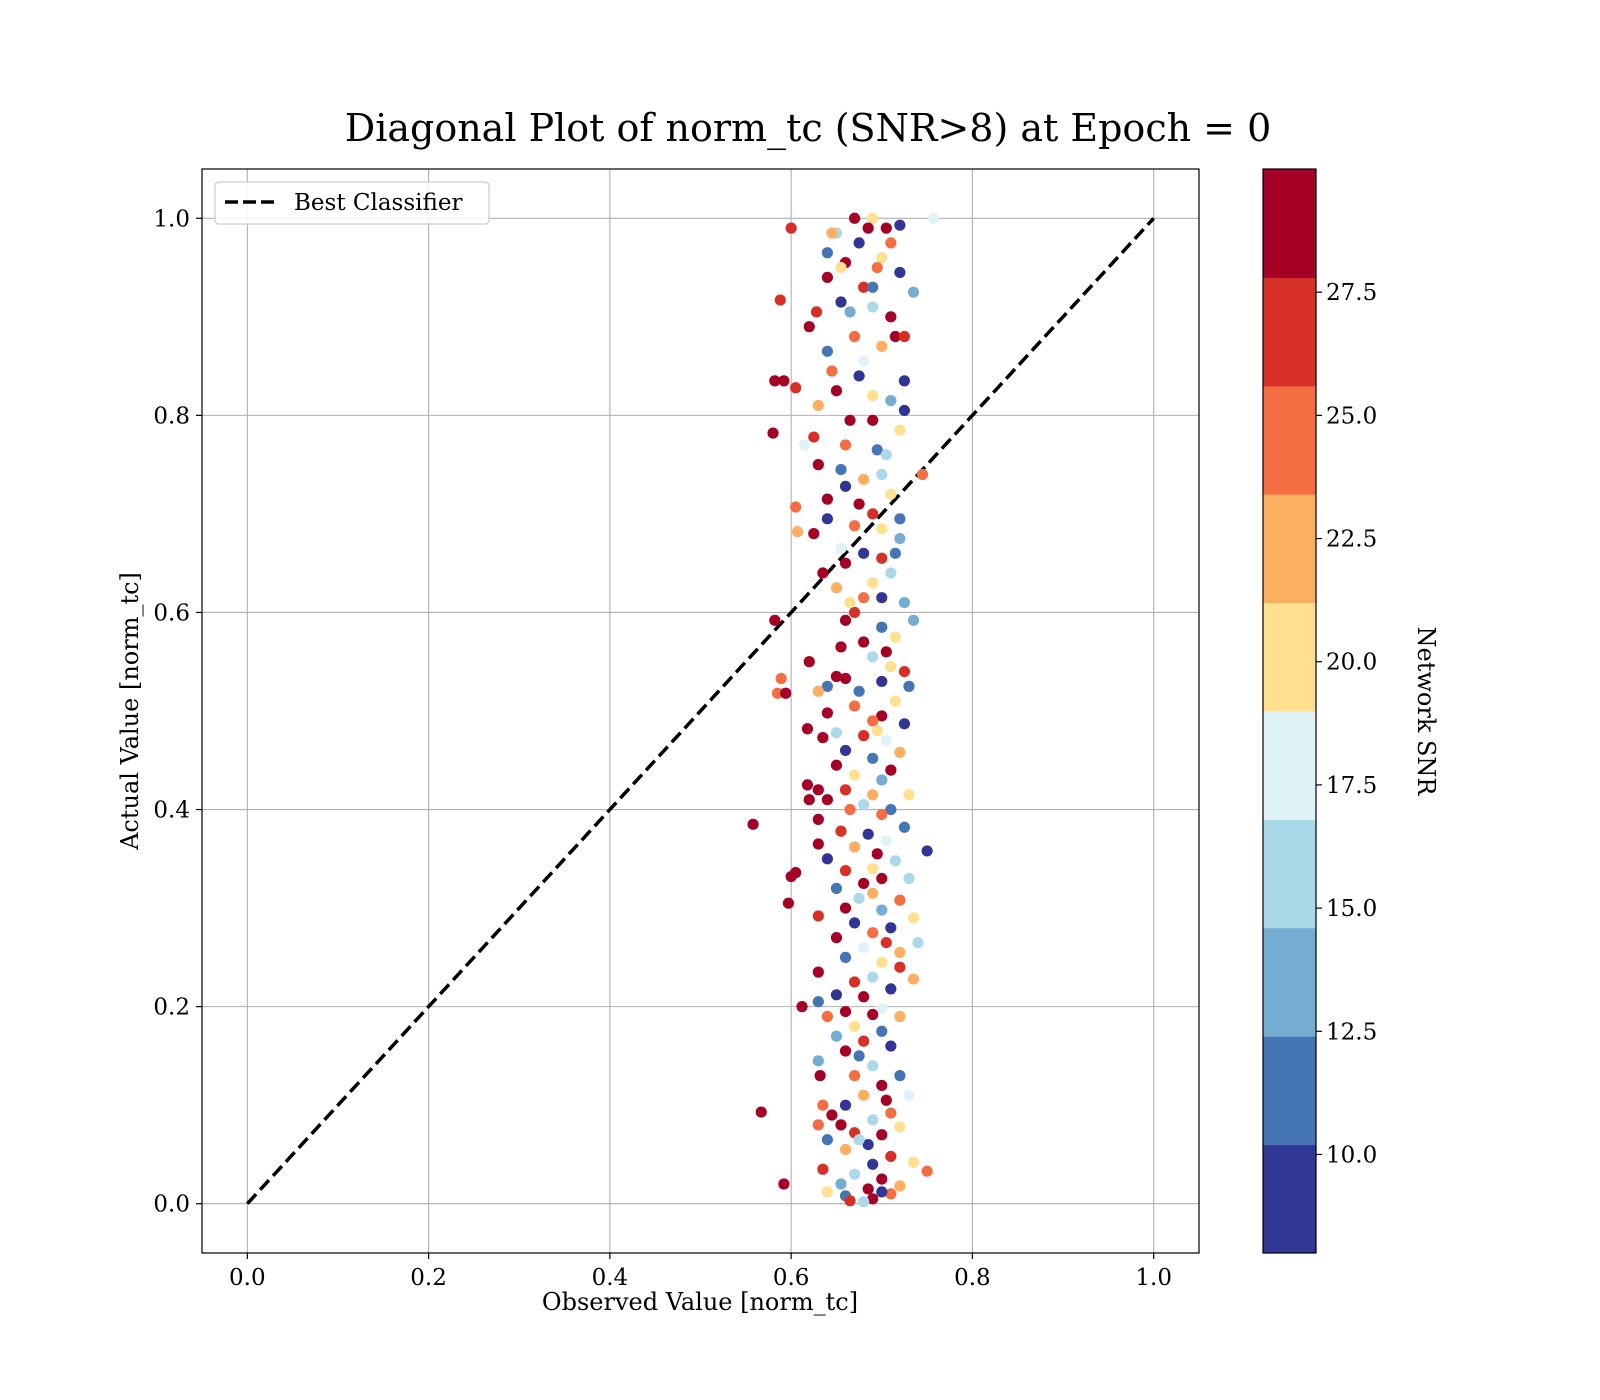  What do you see at coordinates (700, 1272) in the screenshot?
I see `x-axis-ticks: 0.0 0.2 0.4 0.6 0.8 1.0` at bounding box center [700, 1272].